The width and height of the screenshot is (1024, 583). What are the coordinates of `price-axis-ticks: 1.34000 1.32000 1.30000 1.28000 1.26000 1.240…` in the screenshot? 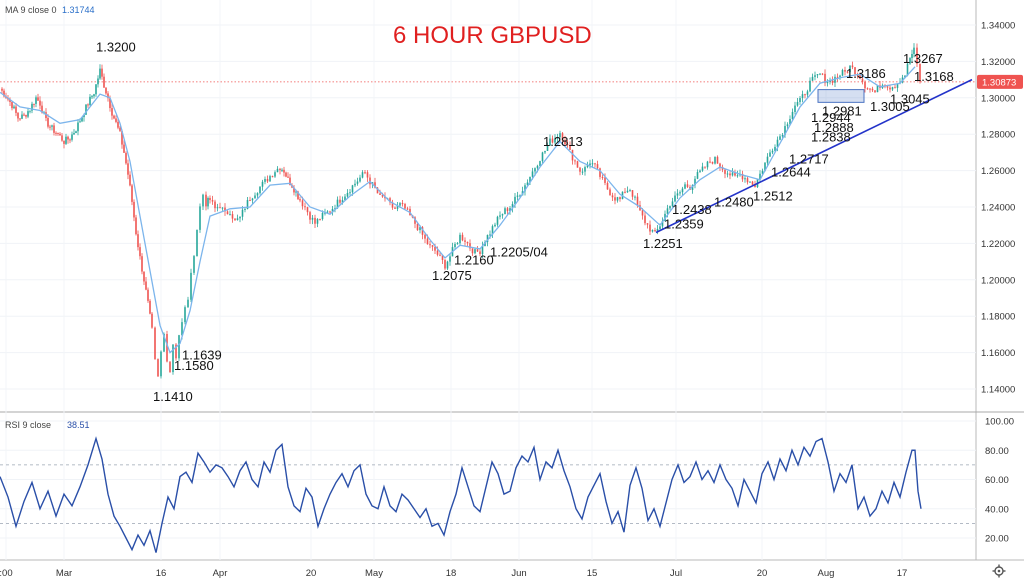 It's located at (998, 208).